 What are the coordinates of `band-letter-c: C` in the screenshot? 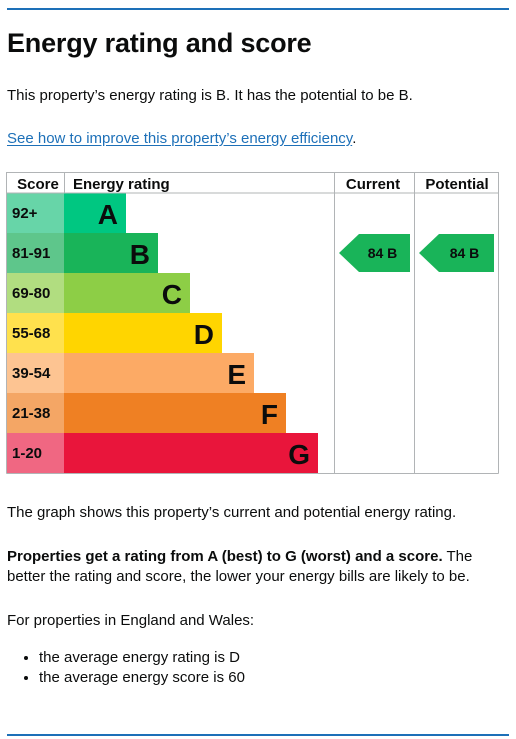 It's located at (172, 294).